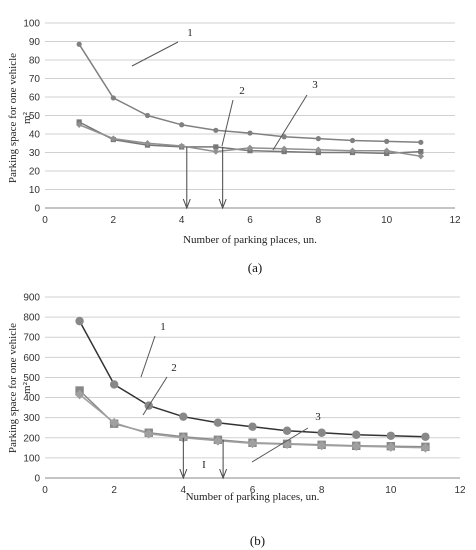 Image resolution: width=476 pixels, height=550 pixels. What do you see at coordinates (31, 438) in the screenshot?
I see `y-tick-label: 200` at bounding box center [31, 438].